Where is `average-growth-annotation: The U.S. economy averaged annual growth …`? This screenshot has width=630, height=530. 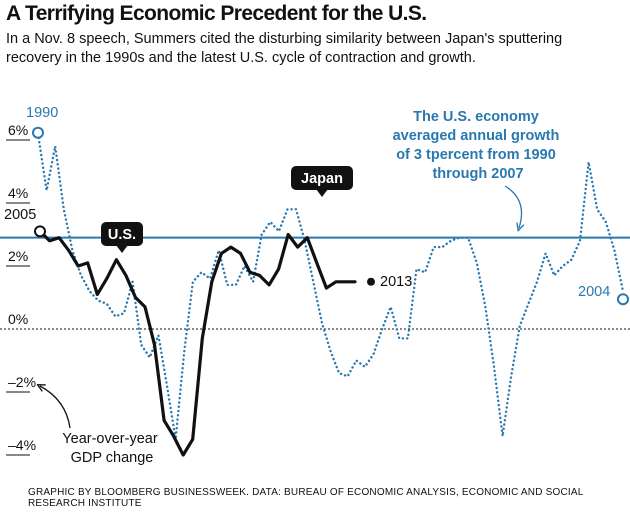
average-growth-annotation: The U.S. economy averaged annual growth … is located at coordinates (478, 145).